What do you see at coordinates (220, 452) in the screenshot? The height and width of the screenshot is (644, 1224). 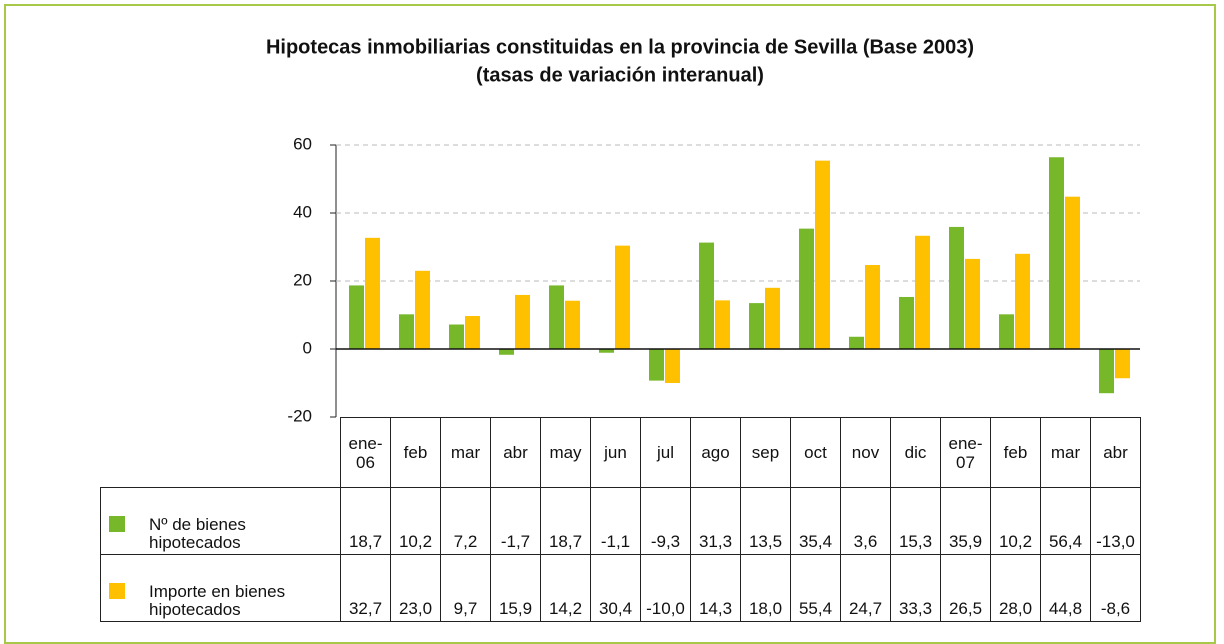 I see `empty-cell` at bounding box center [220, 452].